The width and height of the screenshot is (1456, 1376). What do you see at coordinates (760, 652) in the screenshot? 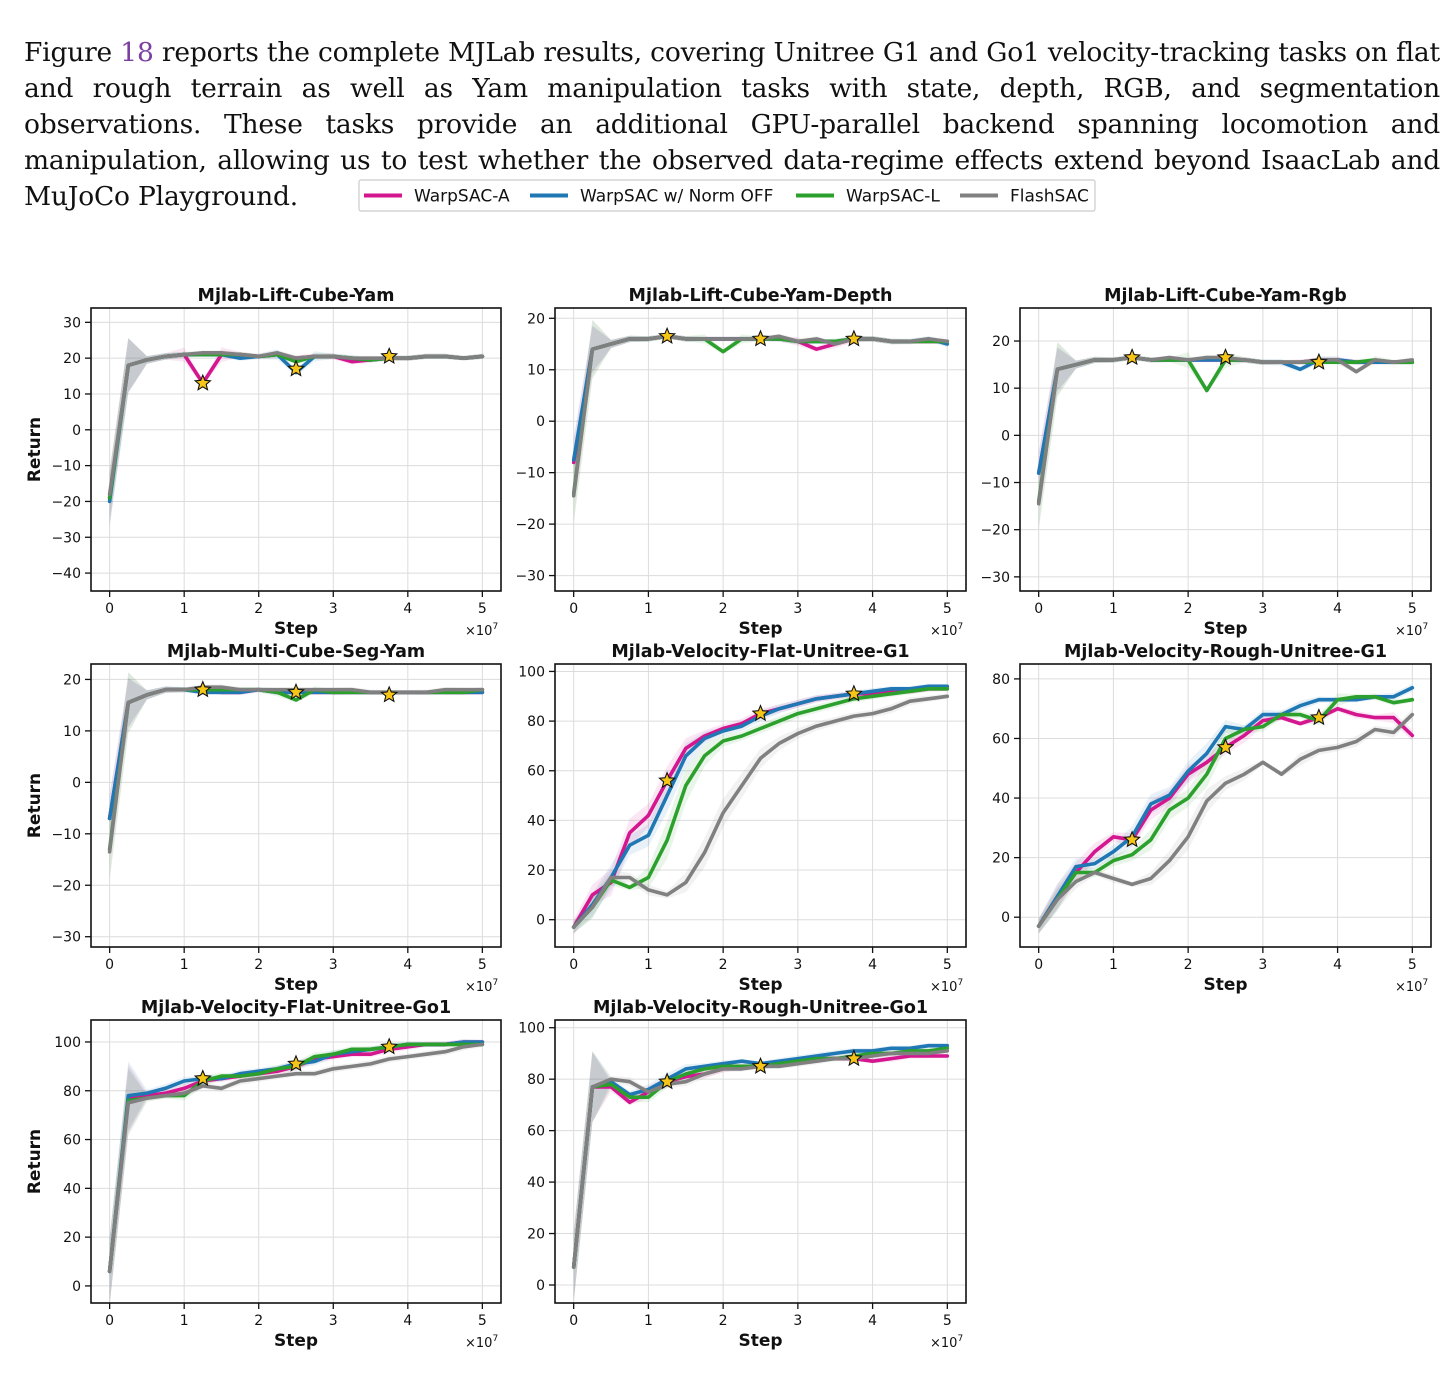
I see `chart-title: Mjlab-Velocity-Flat-Unitree-G1` at bounding box center [760, 652].